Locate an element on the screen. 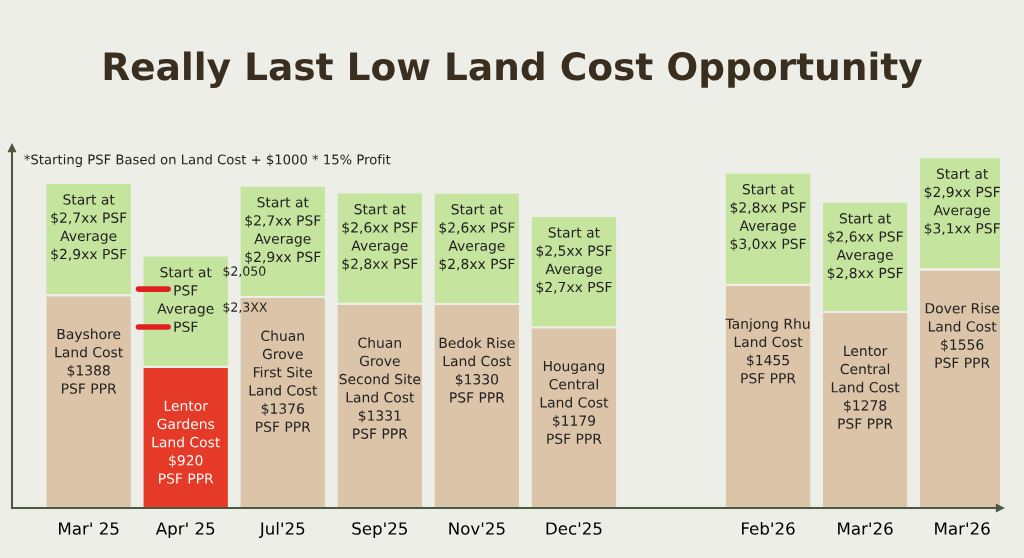  x-tick-label: Feb'26 is located at coordinates (768, 528).